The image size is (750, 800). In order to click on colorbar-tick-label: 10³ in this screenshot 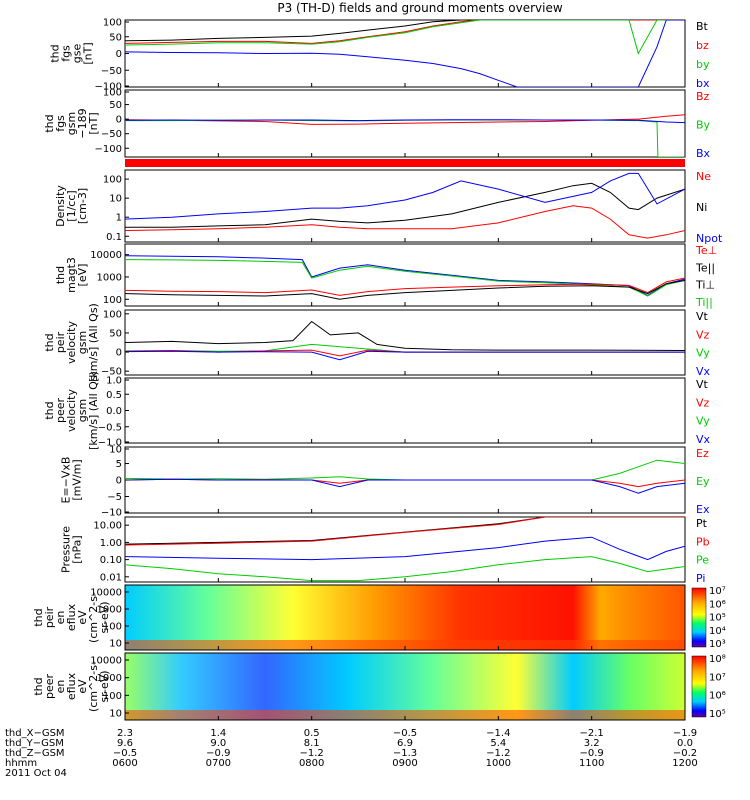, I will do `click(717, 644)`.